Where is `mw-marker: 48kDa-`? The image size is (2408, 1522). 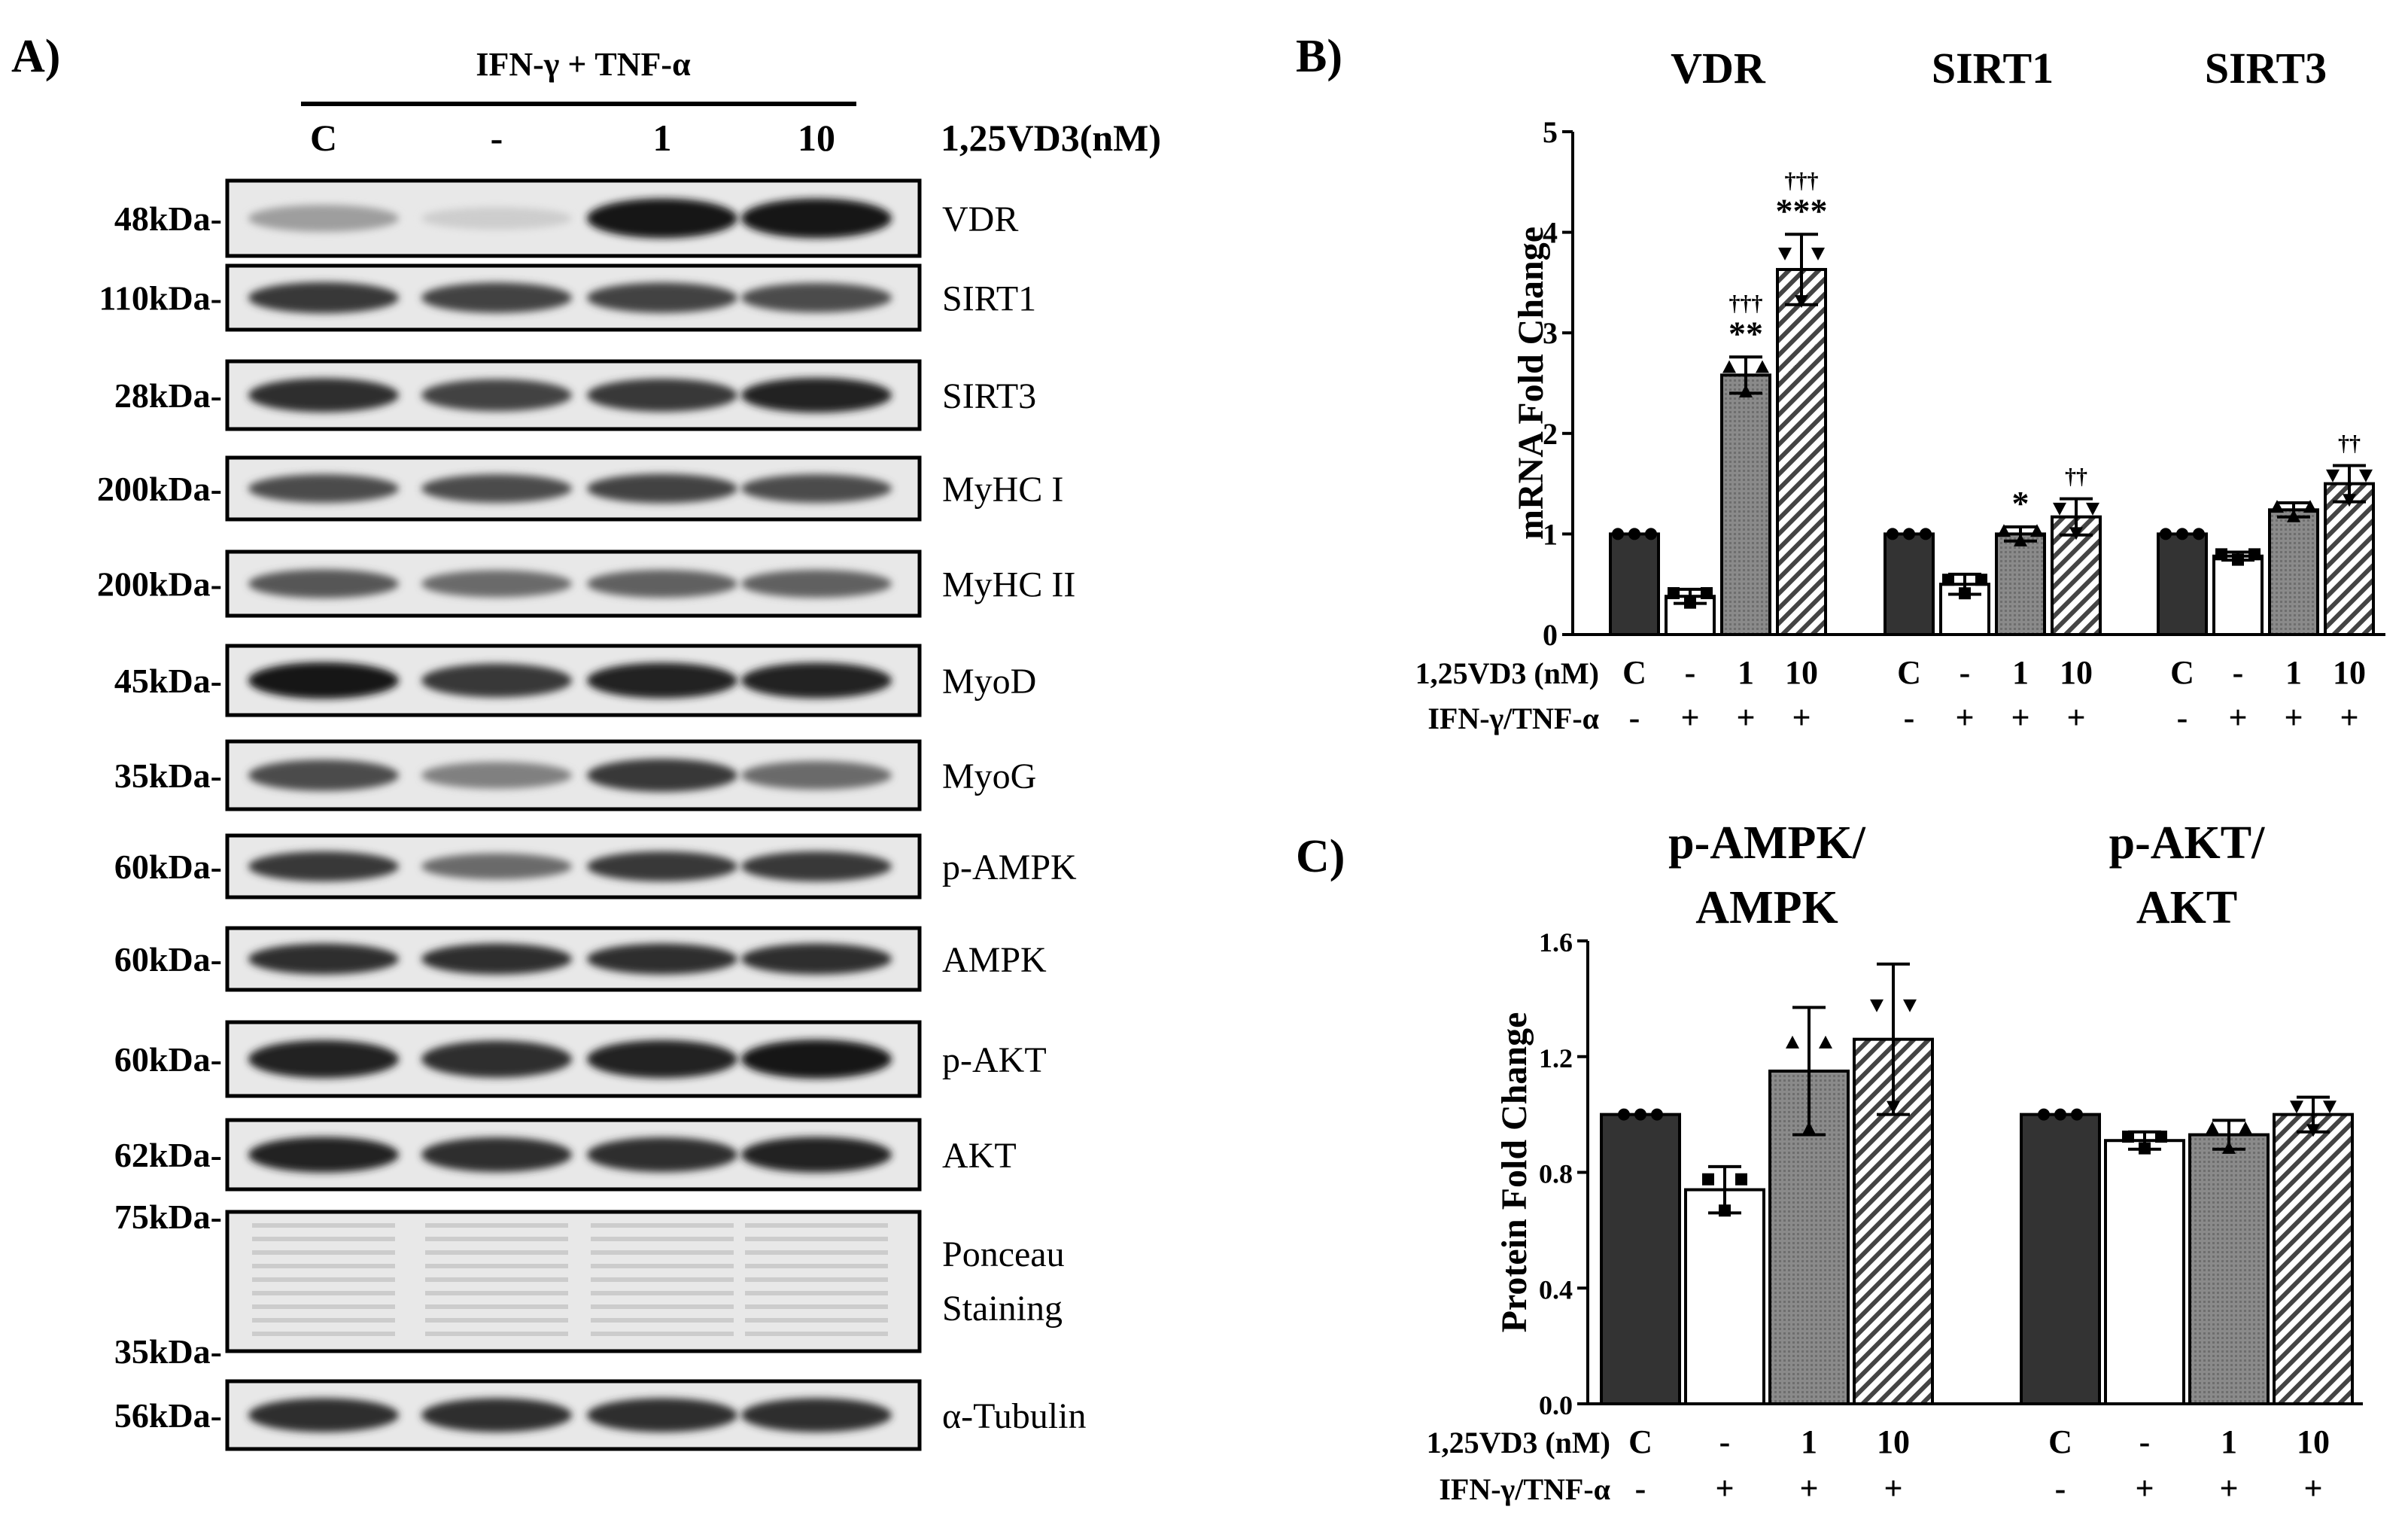
mw-marker: 48kDa- is located at coordinates (168, 219).